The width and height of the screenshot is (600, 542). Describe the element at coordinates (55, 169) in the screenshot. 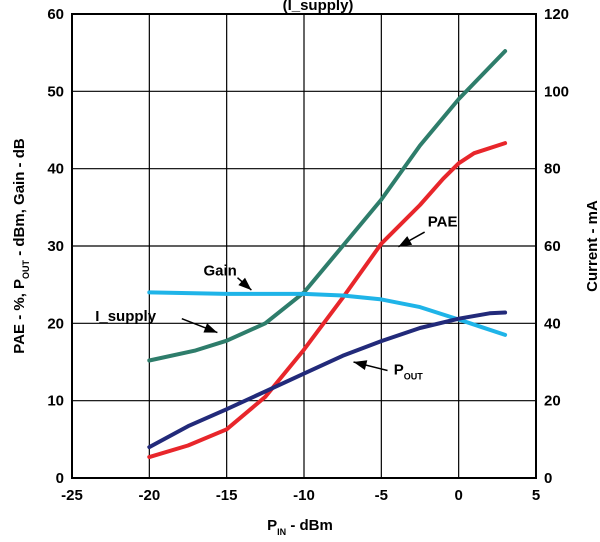

I see `y-left-tick-label: 40` at that location.